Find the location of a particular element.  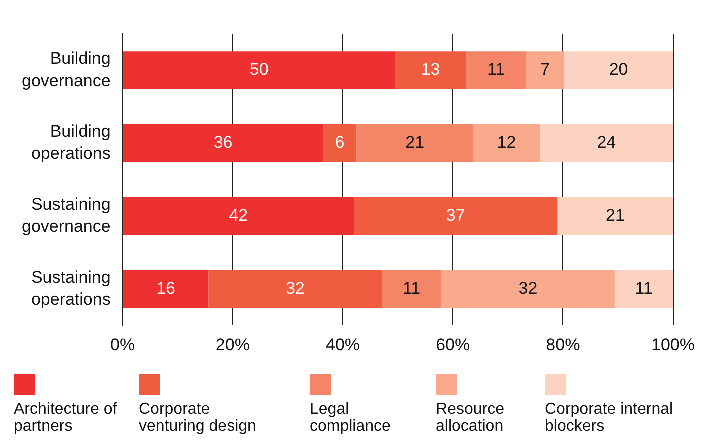

data-label: 37 is located at coordinates (456, 215).